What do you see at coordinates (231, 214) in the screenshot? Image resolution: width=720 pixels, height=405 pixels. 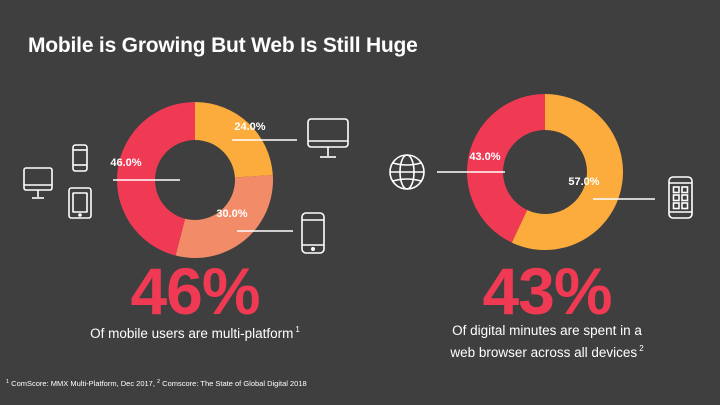 I see `donut-label-0-1: 30.0%` at bounding box center [231, 214].